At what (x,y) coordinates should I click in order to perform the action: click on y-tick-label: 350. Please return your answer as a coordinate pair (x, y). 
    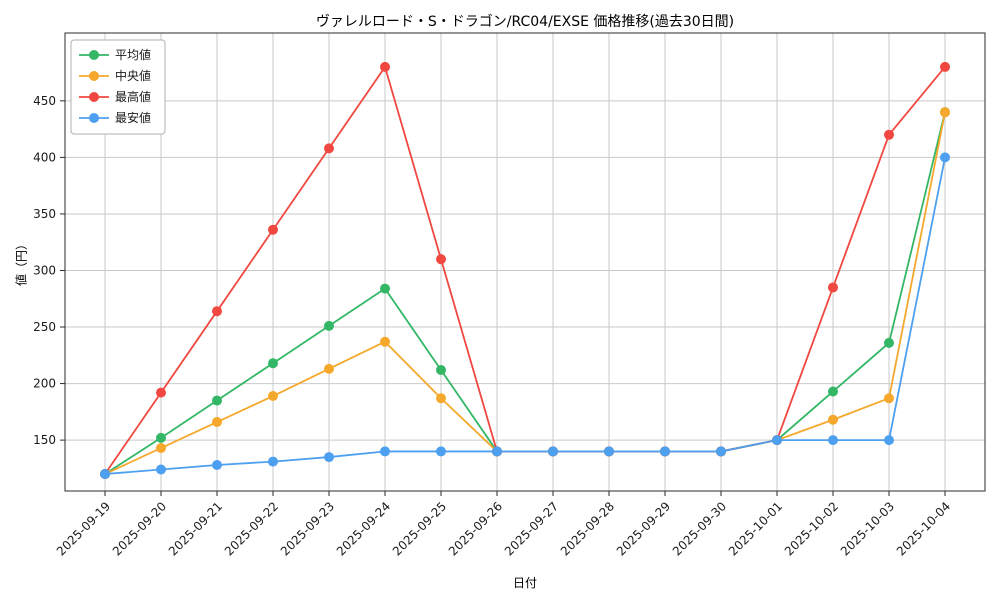
    Looking at the image, I should click on (44, 214).